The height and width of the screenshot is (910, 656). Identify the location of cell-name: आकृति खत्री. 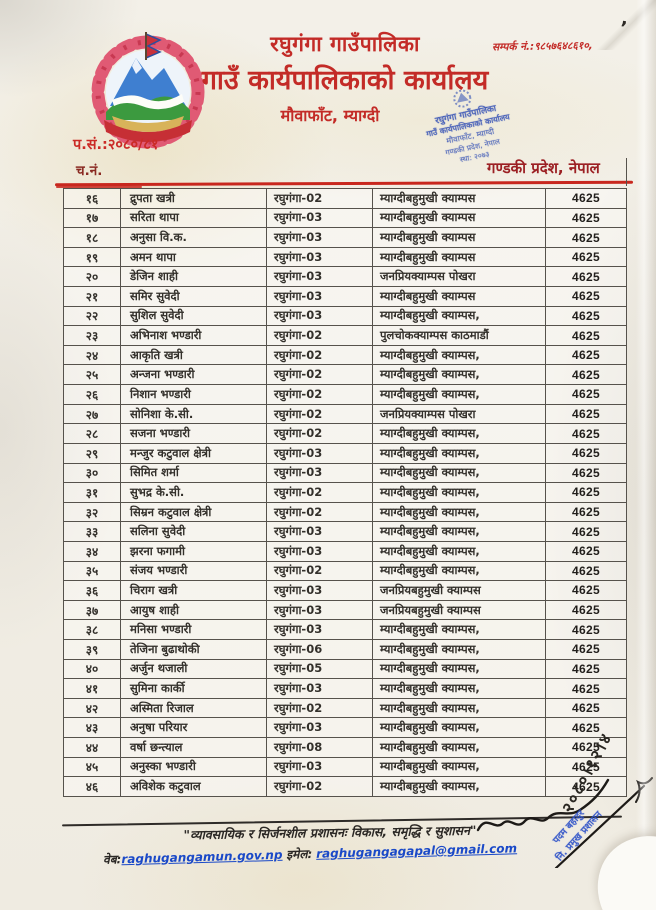
(194, 355).